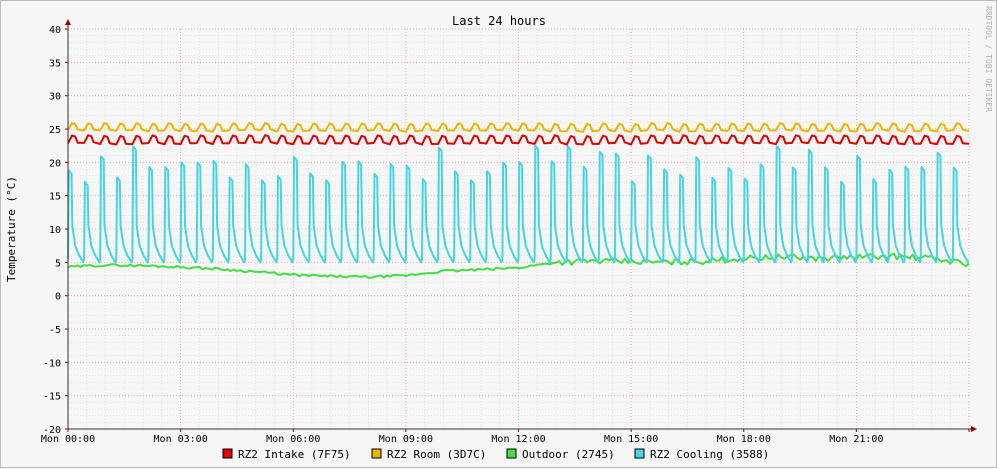  I want to click on y-tick-label: 15, so click(55, 197).